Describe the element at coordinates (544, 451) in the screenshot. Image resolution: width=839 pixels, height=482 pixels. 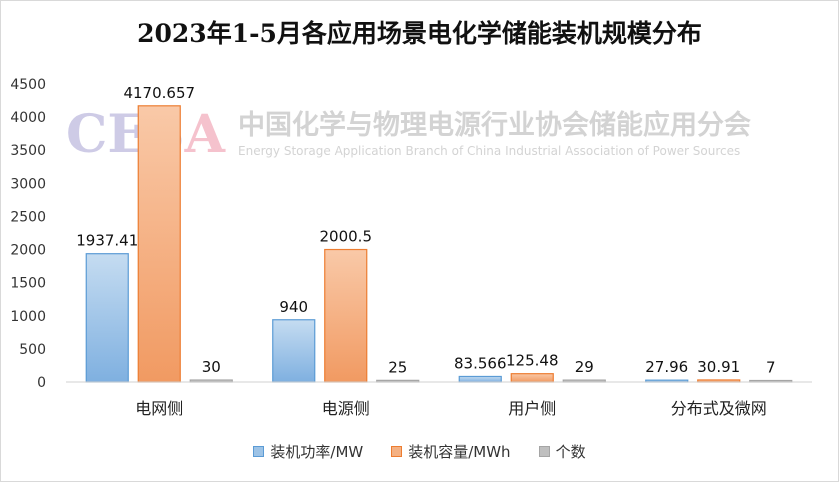
I see `legend-swatch-count` at that location.